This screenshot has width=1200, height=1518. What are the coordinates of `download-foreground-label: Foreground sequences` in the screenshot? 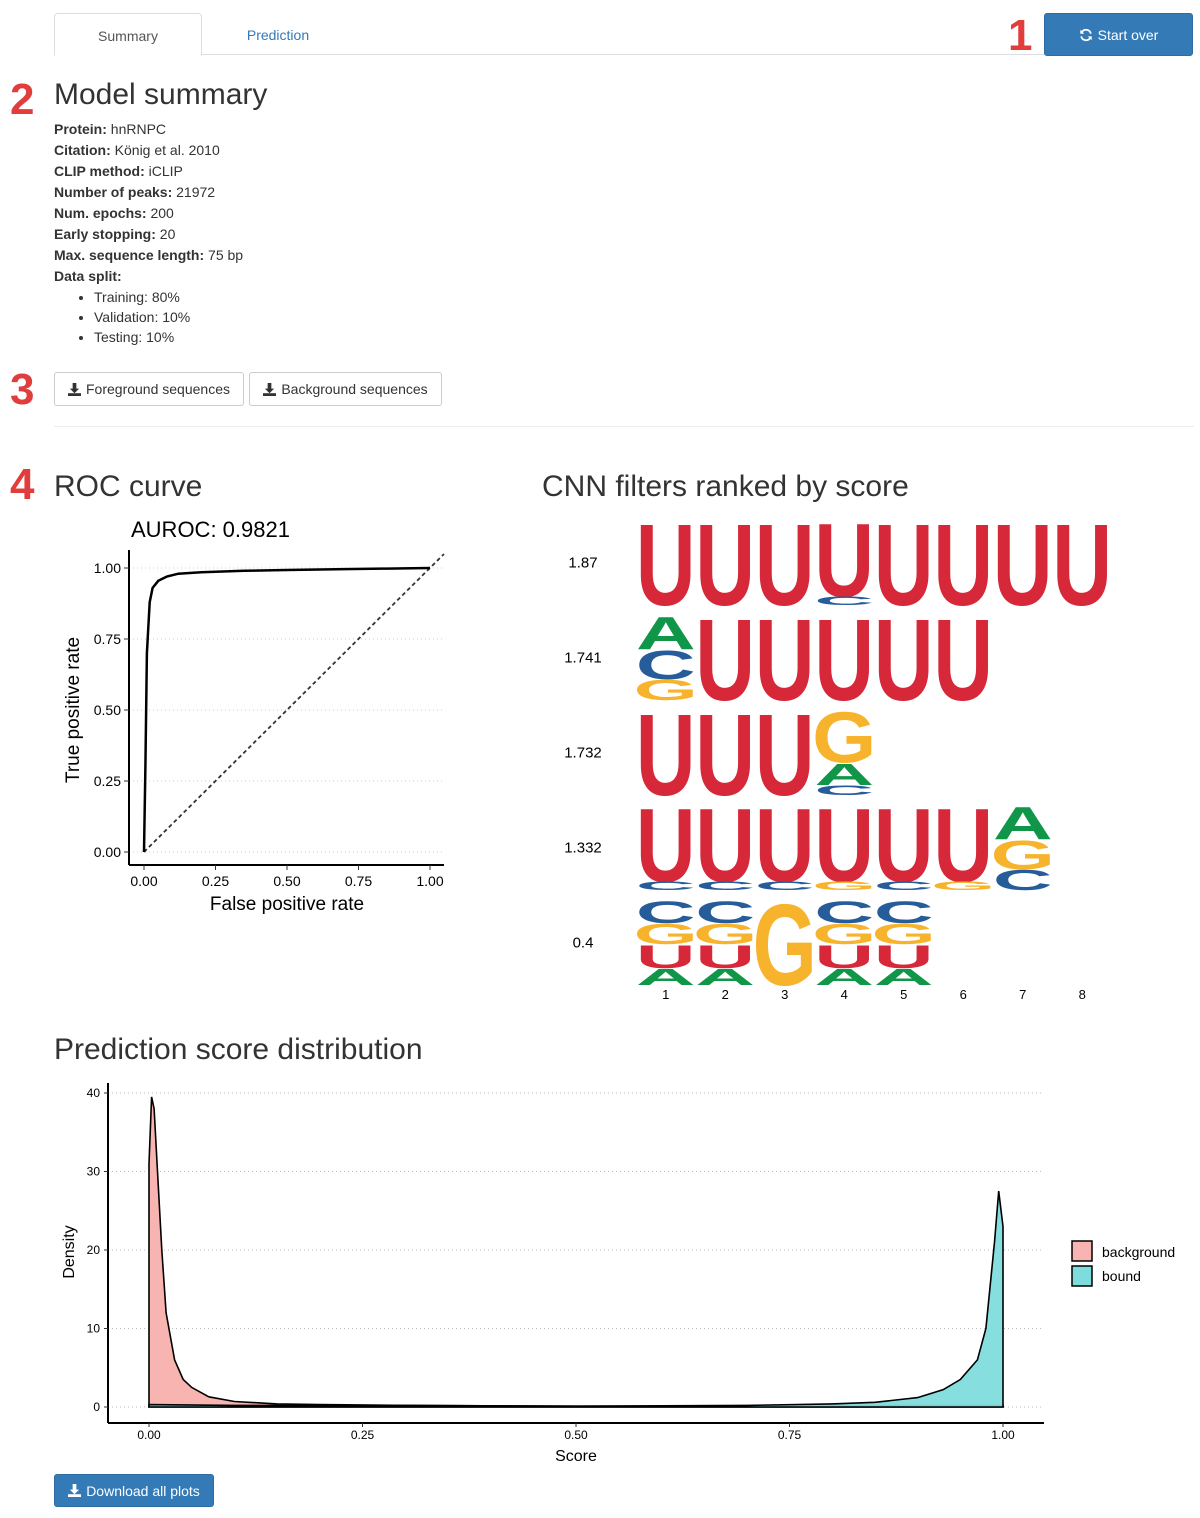 It's located at (158, 389).